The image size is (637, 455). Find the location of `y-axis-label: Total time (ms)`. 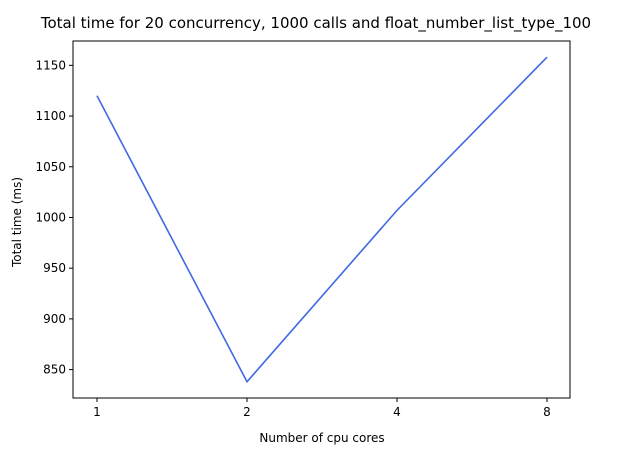

y-axis-label: Total time (ms) is located at coordinates (17, 222).